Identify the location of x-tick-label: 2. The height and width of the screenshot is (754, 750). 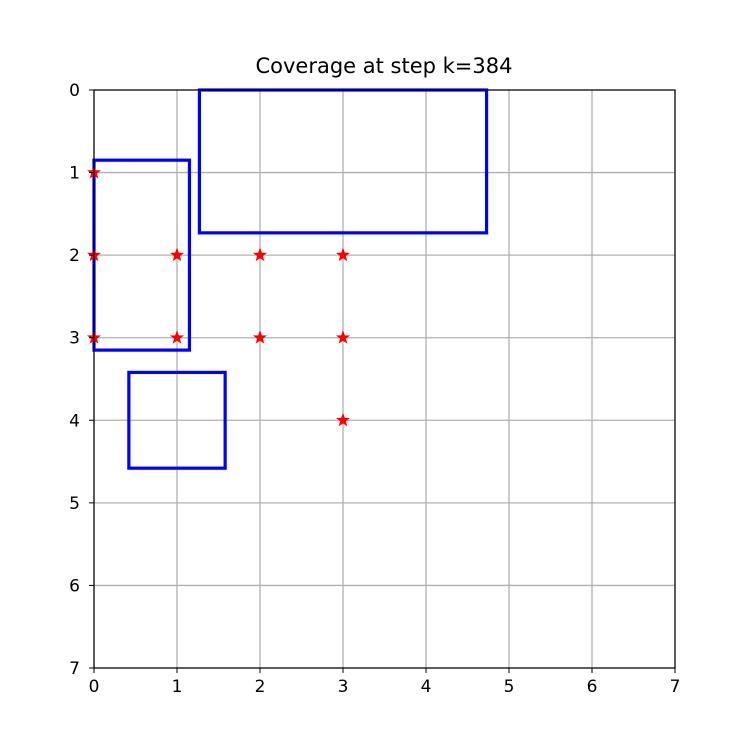
(260, 687).